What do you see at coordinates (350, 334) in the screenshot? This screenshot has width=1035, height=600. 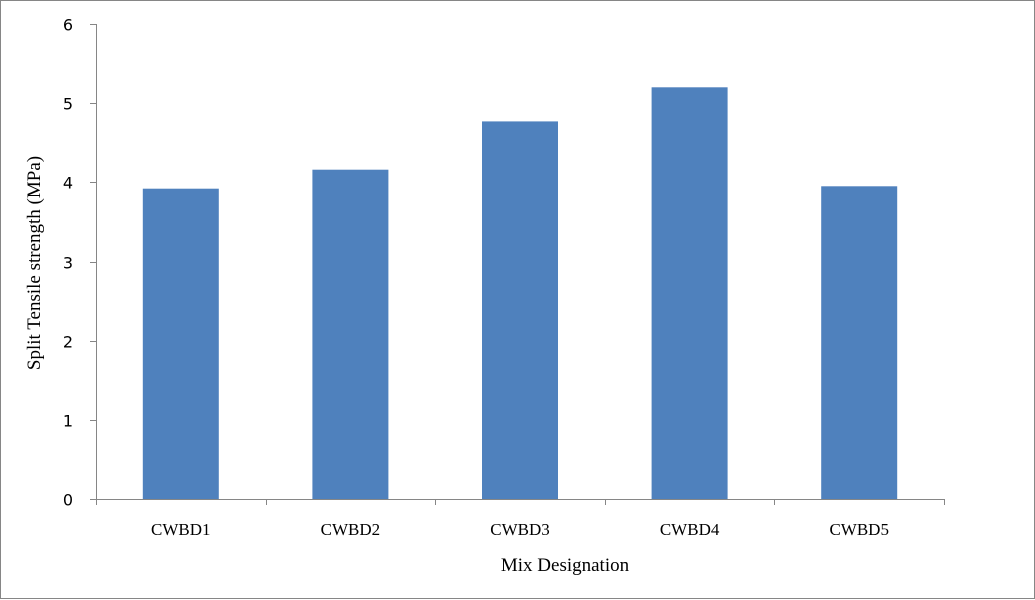 I see `bar-cwbd2` at bounding box center [350, 334].